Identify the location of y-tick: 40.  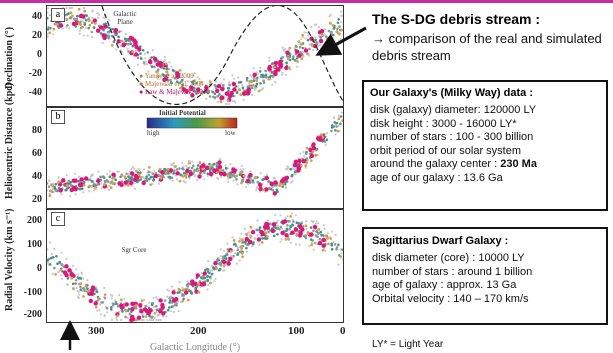
(37, 16).